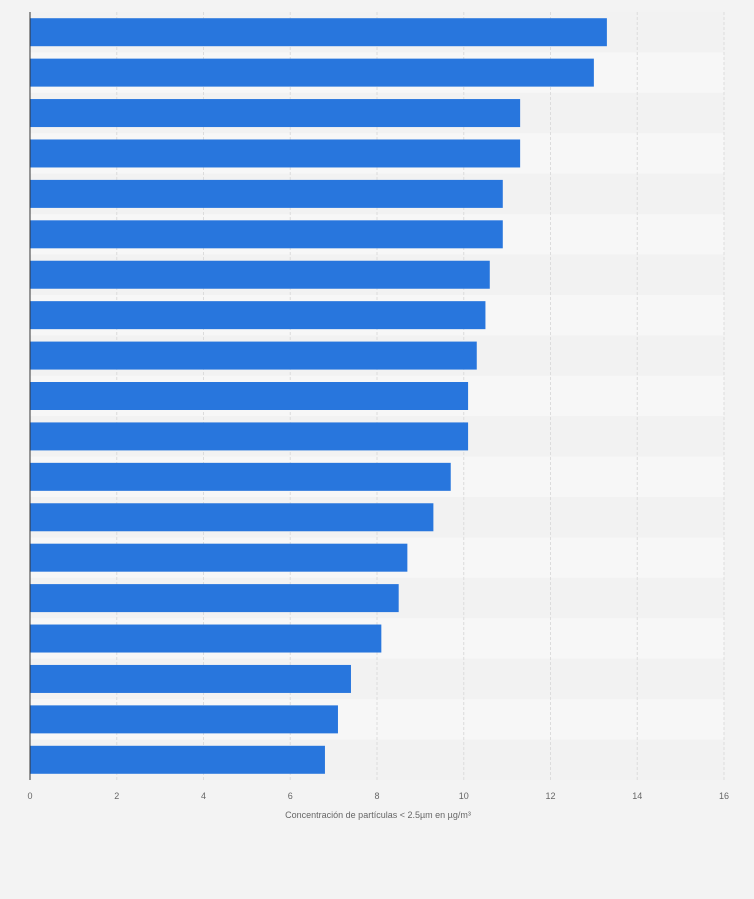  What do you see at coordinates (550, 796) in the screenshot?
I see `x-tick-label: 12` at bounding box center [550, 796].